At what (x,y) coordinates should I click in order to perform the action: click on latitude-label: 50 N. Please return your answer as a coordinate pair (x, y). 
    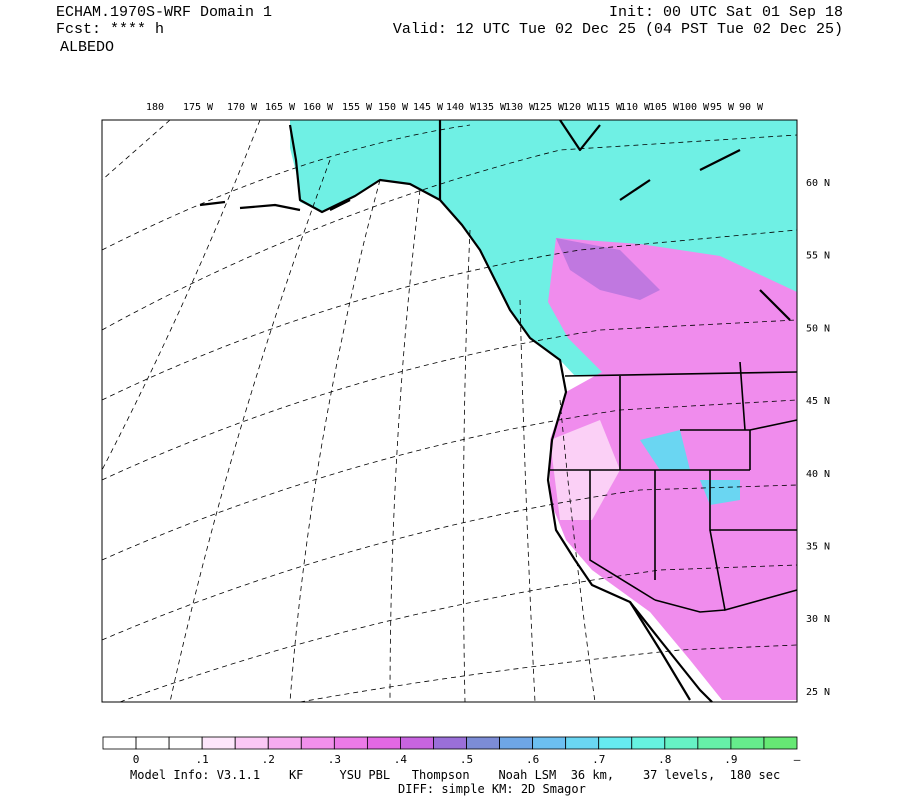
    Looking at the image, I should click on (818, 328).